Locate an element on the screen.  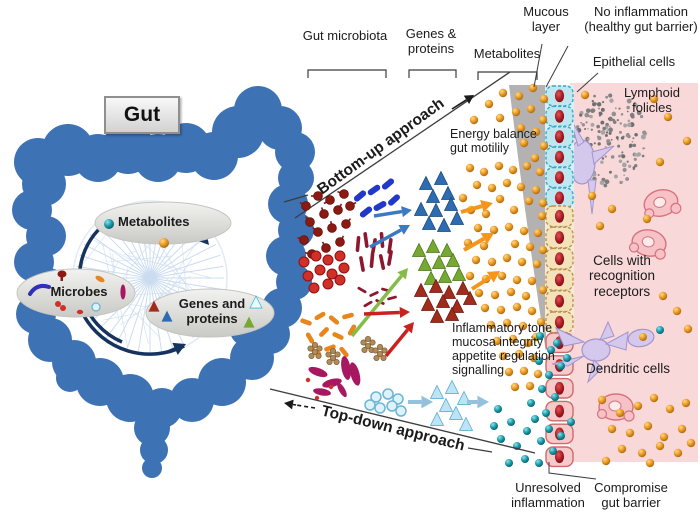
gut-label: Gut is located at coordinates (142, 114).